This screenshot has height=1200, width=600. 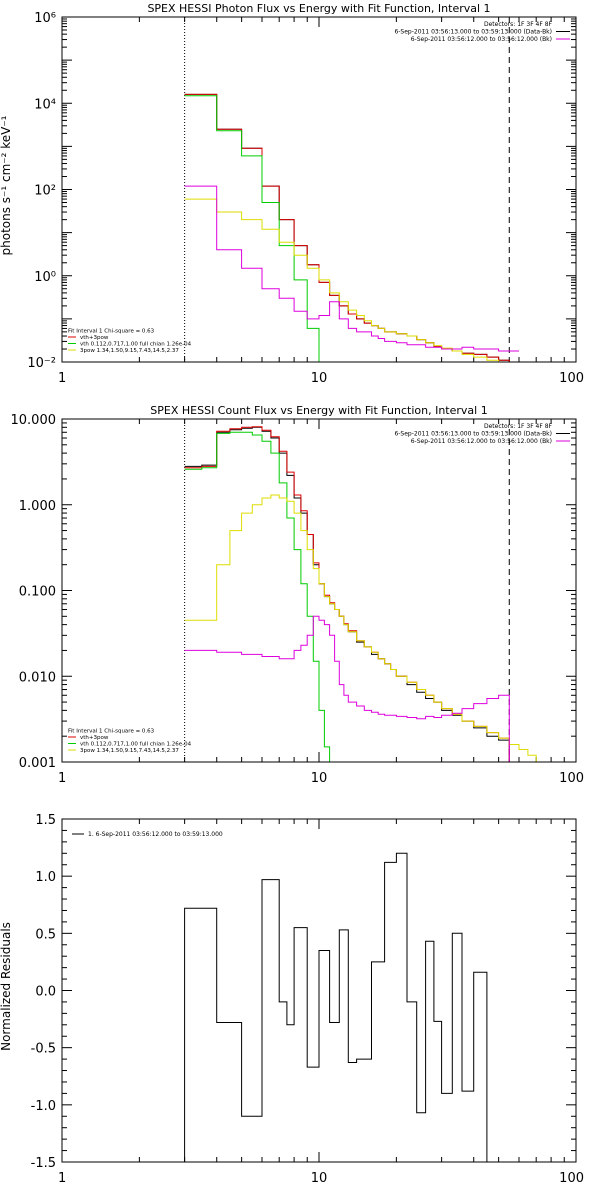 I want to click on y-axis-label: Normalized Residuals, so click(x=6, y=986).